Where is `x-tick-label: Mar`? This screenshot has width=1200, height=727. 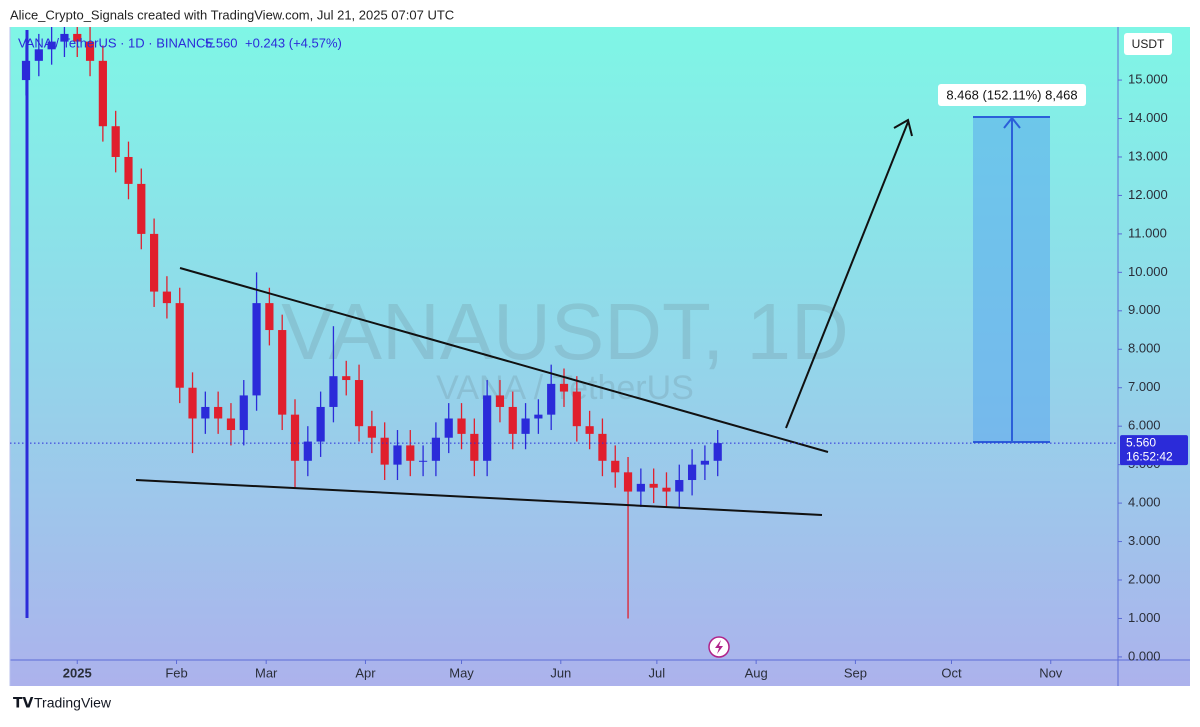
x-tick-label: Mar is located at coordinates (266, 672).